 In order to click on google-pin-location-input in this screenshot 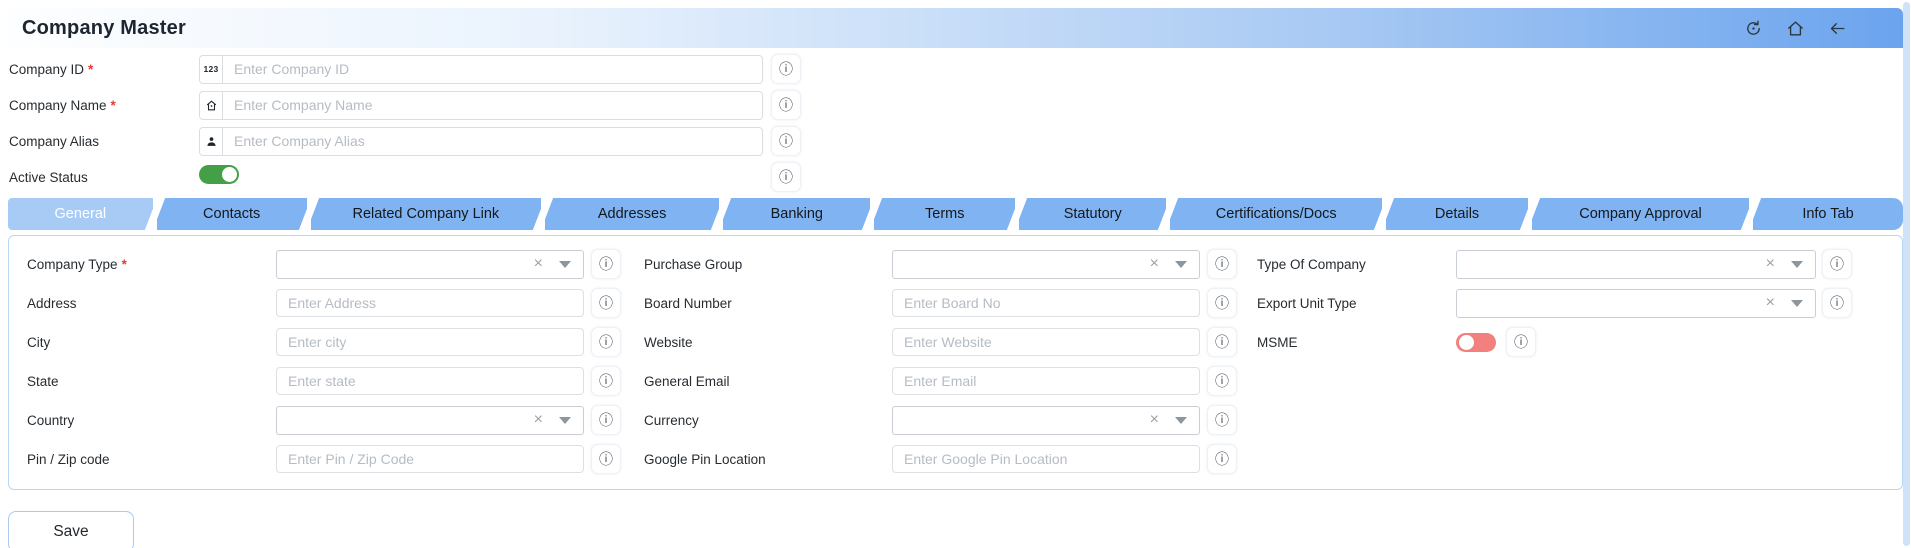, I will do `click(1046, 459)`.